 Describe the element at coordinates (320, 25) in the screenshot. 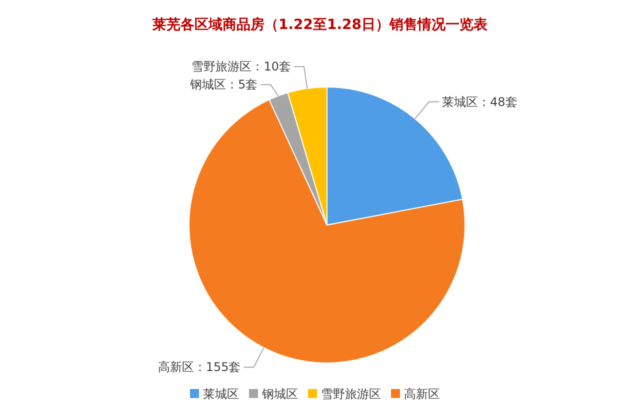

I see `chart-title: 莱芜各区域商品房（1.22至1.28日）销售情况一览表` at that location.